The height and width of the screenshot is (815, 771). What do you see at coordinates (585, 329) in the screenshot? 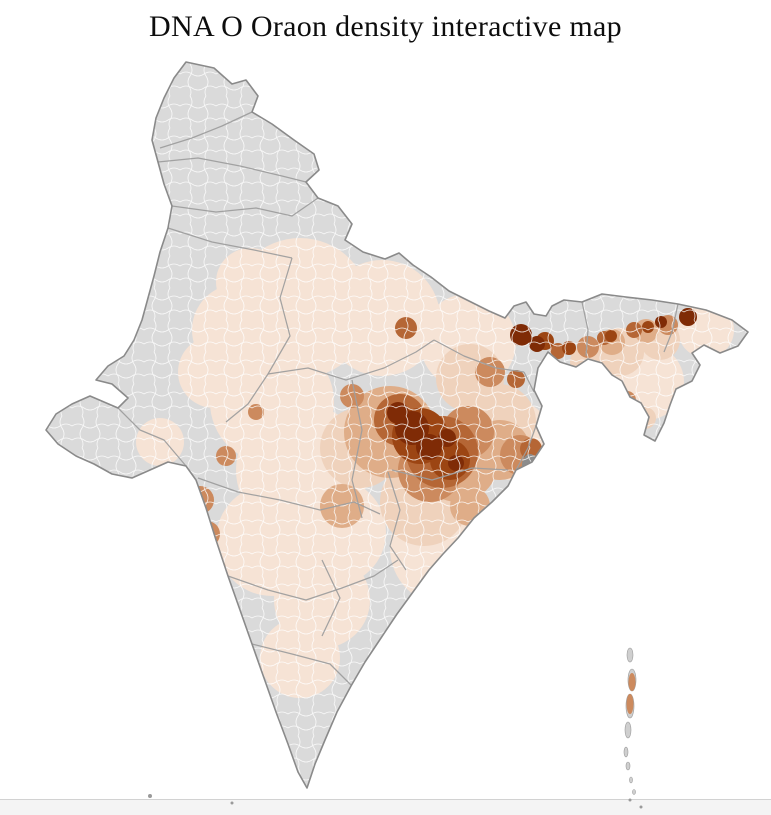
I see `state-border-assam-west` at bounding box center [585, 329].